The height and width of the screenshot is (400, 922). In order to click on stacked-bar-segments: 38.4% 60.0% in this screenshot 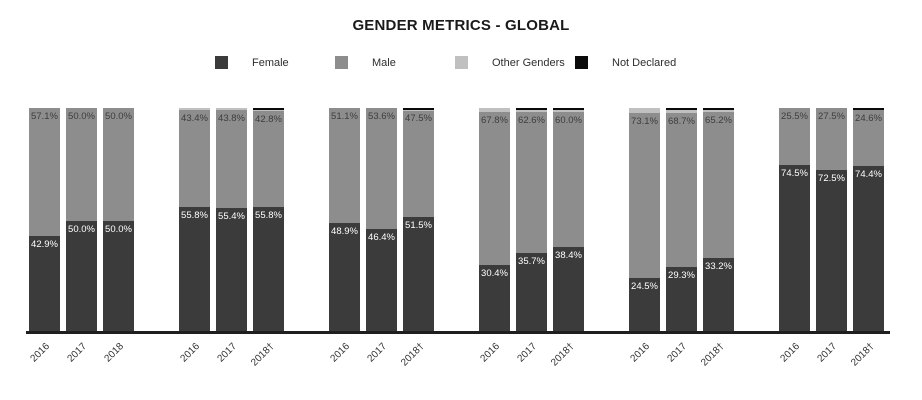, I will do `click(568, 220)`.